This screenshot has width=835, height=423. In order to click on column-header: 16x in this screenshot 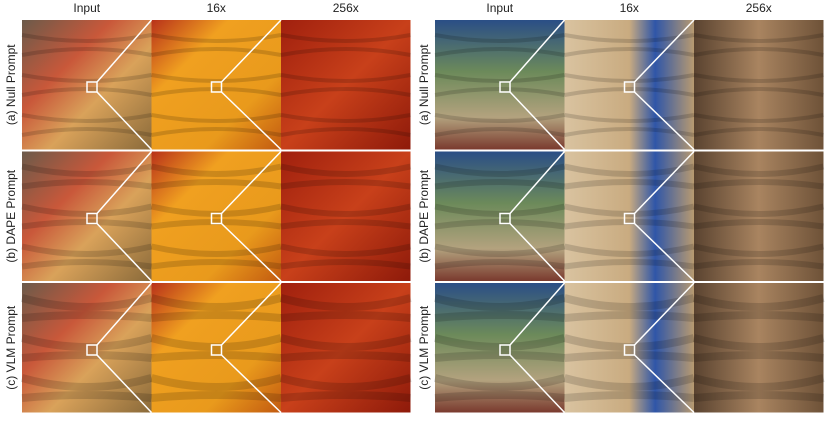, I will do `click(216, 8)`.